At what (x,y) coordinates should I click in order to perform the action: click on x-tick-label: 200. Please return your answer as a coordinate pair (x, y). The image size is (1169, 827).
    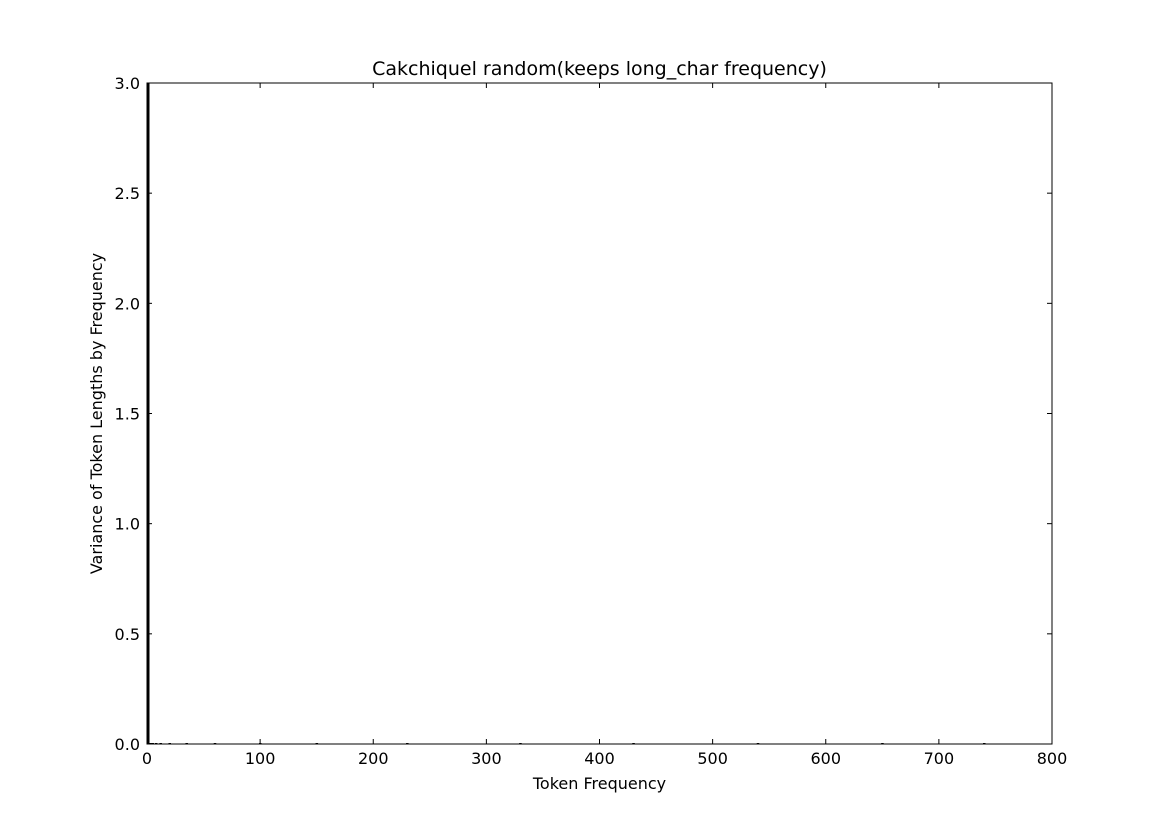
    Looking at the image, I should click on (373, 758).